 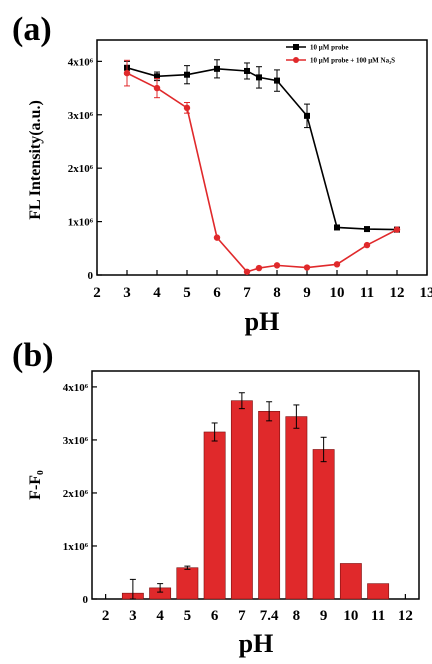 What do you see at coordinates (340, 54) in the screenshot?
I see `panel-a-legend: 10 μM probe 10 μM probe + 100 μM Na₂S` at bounding box center [340, 54].